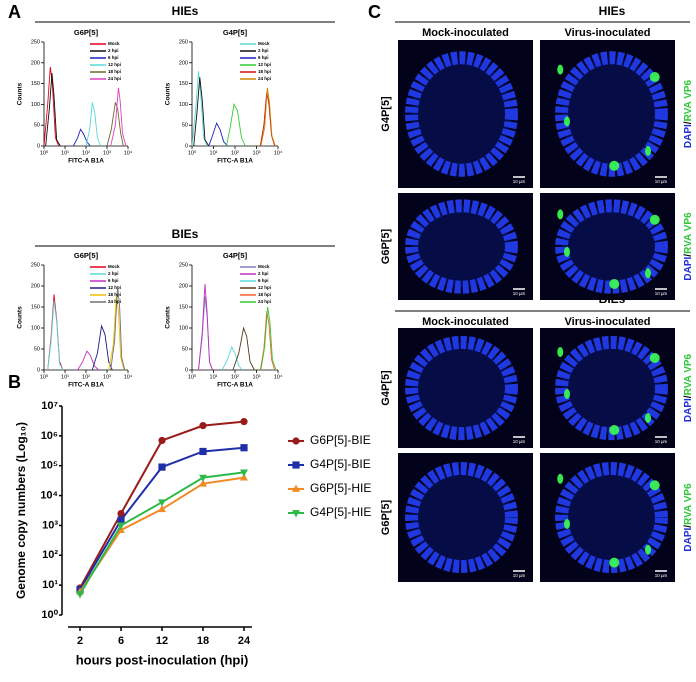 Image resolution: width=696 pixels, height=682 pixels. What do you see at coordinates (340, 440) in the screenshot?
I see `legend-label: G6P[5]-BIE` at bounding box center [340, 440].